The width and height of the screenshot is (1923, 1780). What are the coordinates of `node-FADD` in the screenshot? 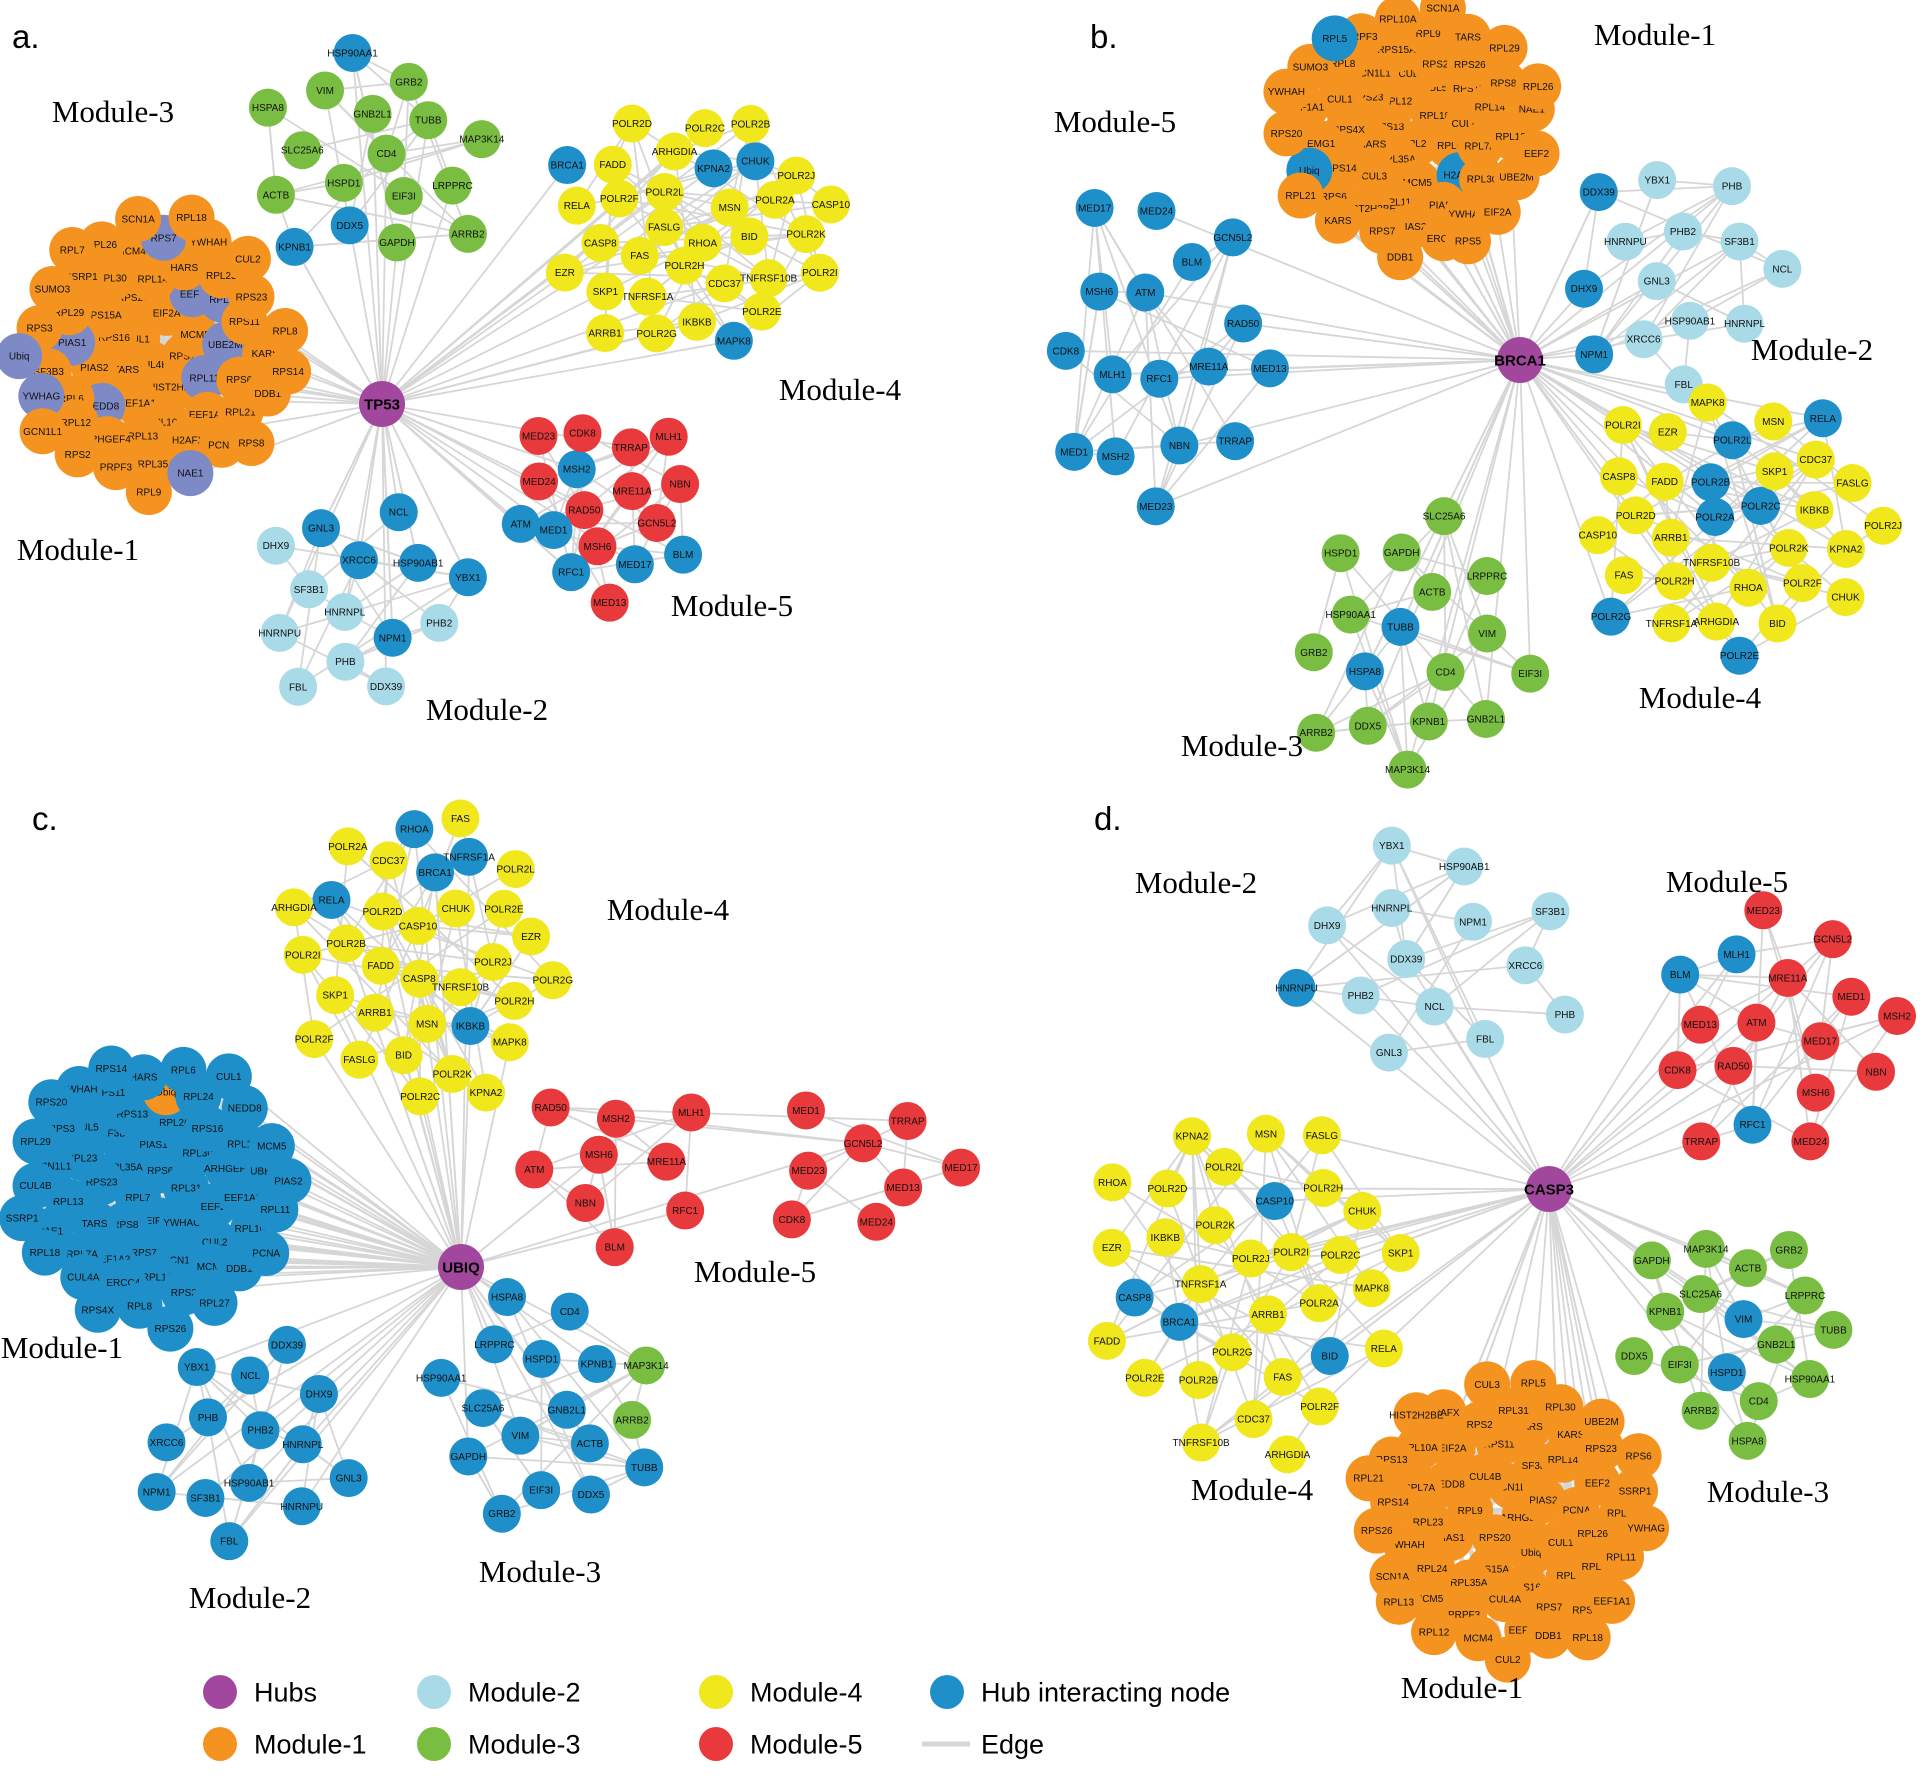 It's located at (1107, 1341).